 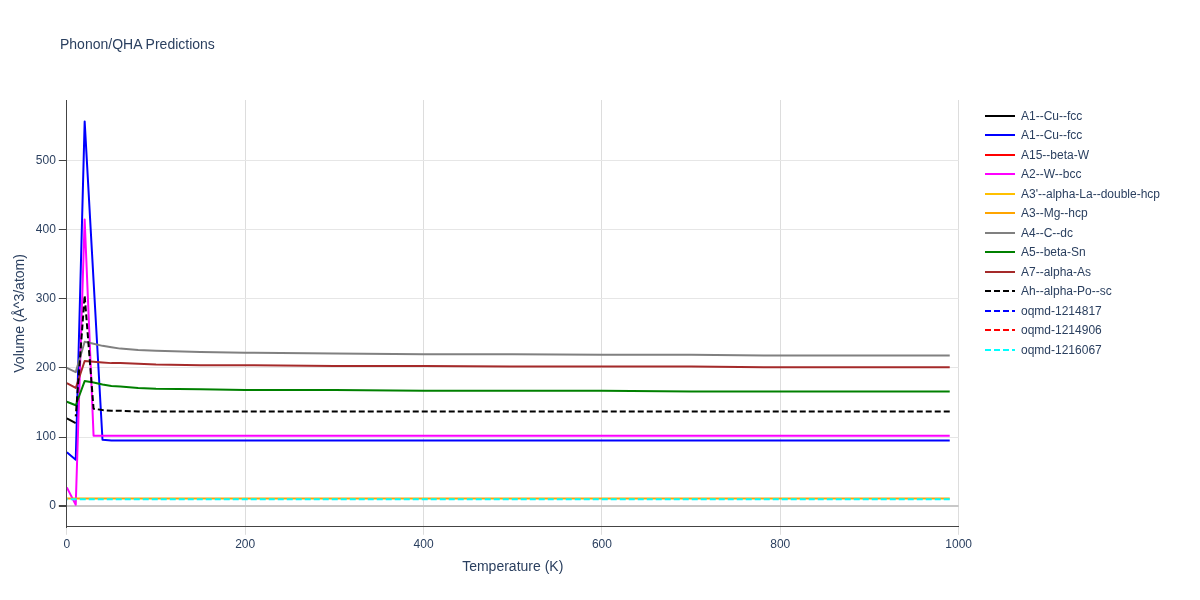 What do you see at coordinates (137, 44) in the screenshot?
I see `chart-title: Phonon/QHA Predictions` at bounding box center [137, 44].